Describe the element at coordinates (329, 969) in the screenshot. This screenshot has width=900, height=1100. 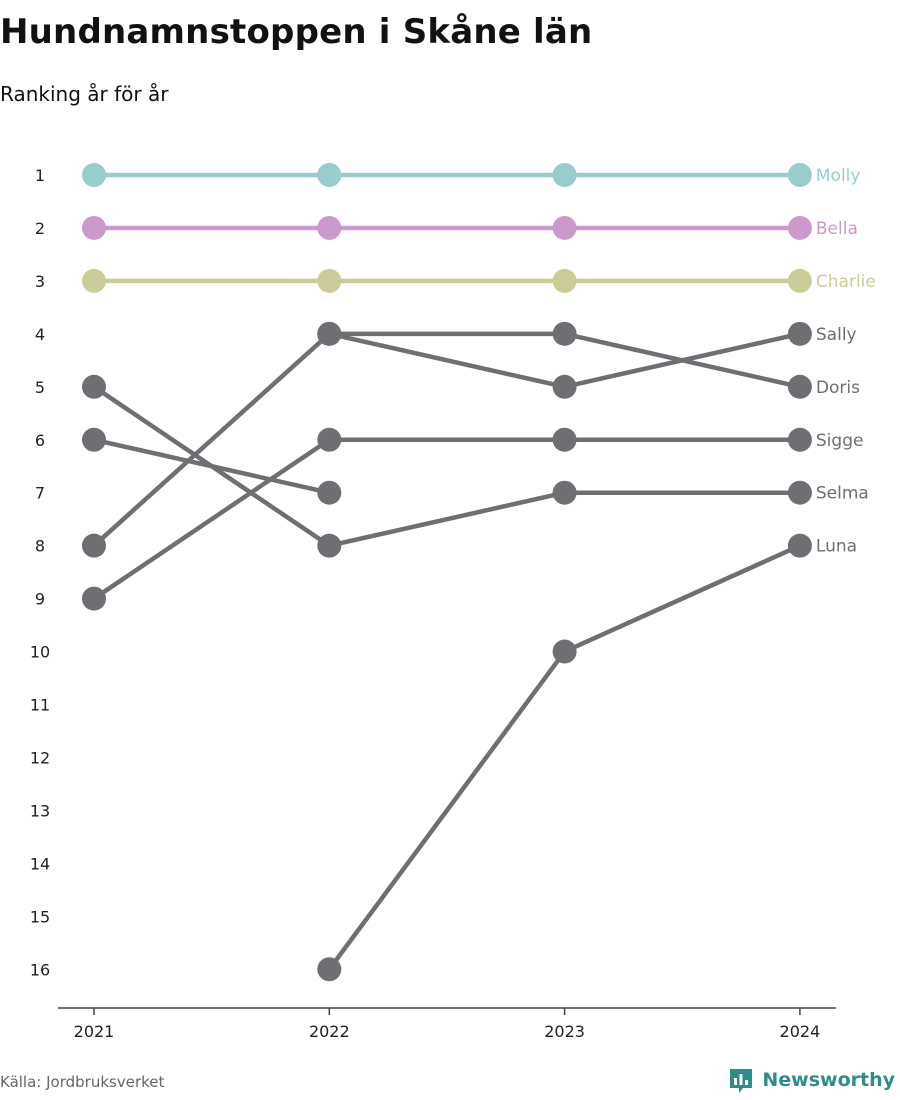
I see `point-luna-2022` at that location.